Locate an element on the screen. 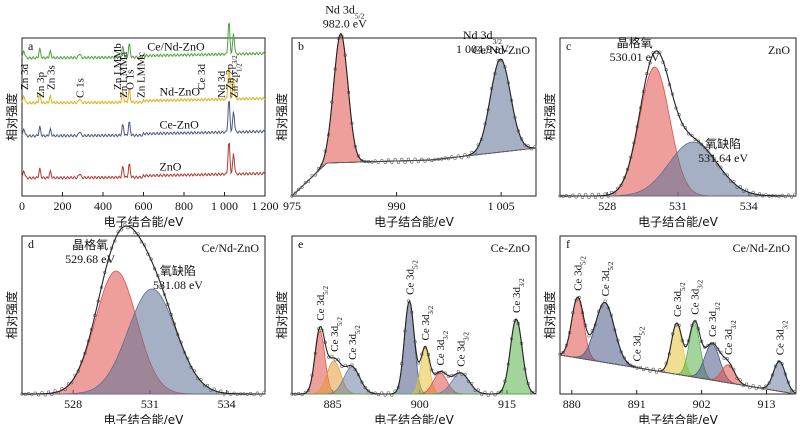 This screenshot has height=424, width=800. x-tick-label: 913 is located at coordinates (767, 404).